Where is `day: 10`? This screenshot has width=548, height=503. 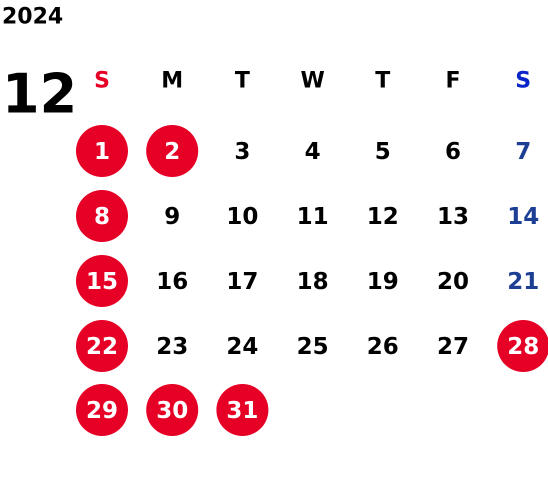 day: 10 is located at coordinates (242, 217).